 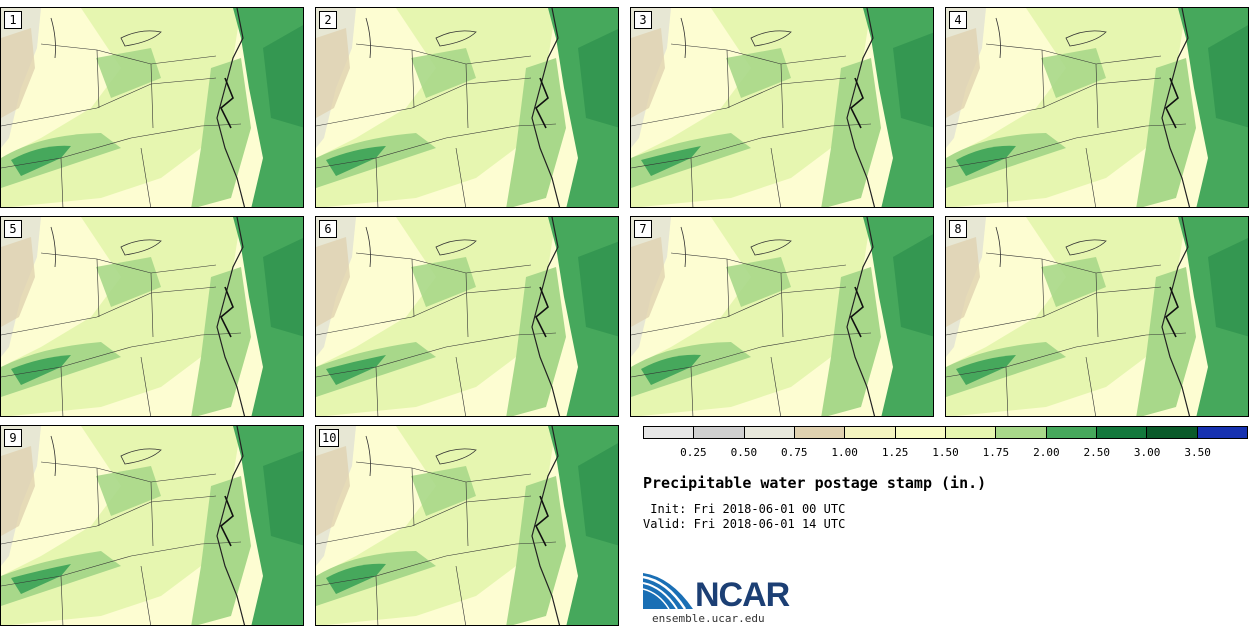 What do you see at coordinates (13, 438) in the screenshot?
I see `panel-number: 9` at bounding box center [13, 438].